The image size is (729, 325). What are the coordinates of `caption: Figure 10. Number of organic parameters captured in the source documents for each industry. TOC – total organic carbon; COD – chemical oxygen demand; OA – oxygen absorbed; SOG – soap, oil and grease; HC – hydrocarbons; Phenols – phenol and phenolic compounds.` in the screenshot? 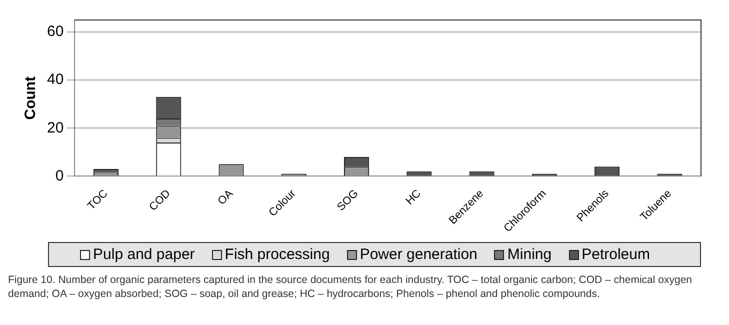 It's located at (351, 287).